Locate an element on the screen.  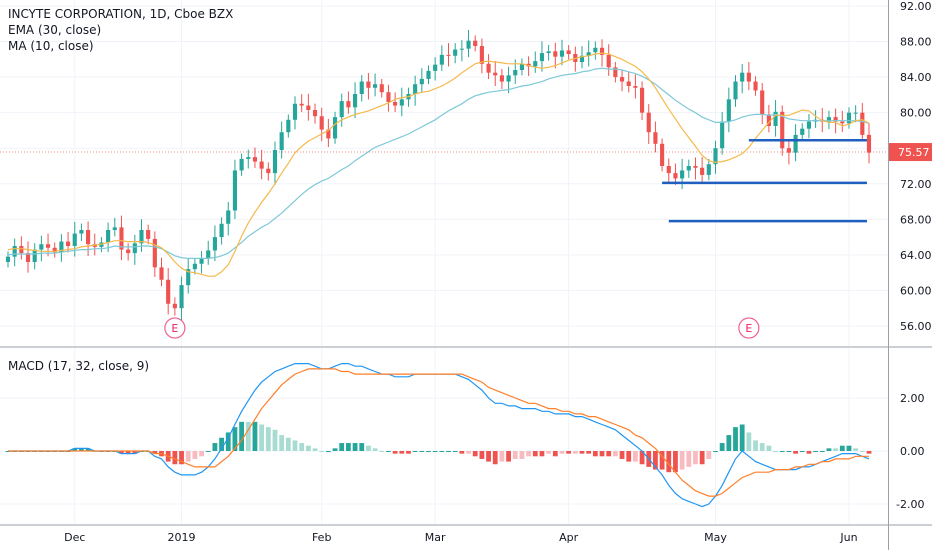
time-axis-label: 2019 is located at coordinates (182, 537).